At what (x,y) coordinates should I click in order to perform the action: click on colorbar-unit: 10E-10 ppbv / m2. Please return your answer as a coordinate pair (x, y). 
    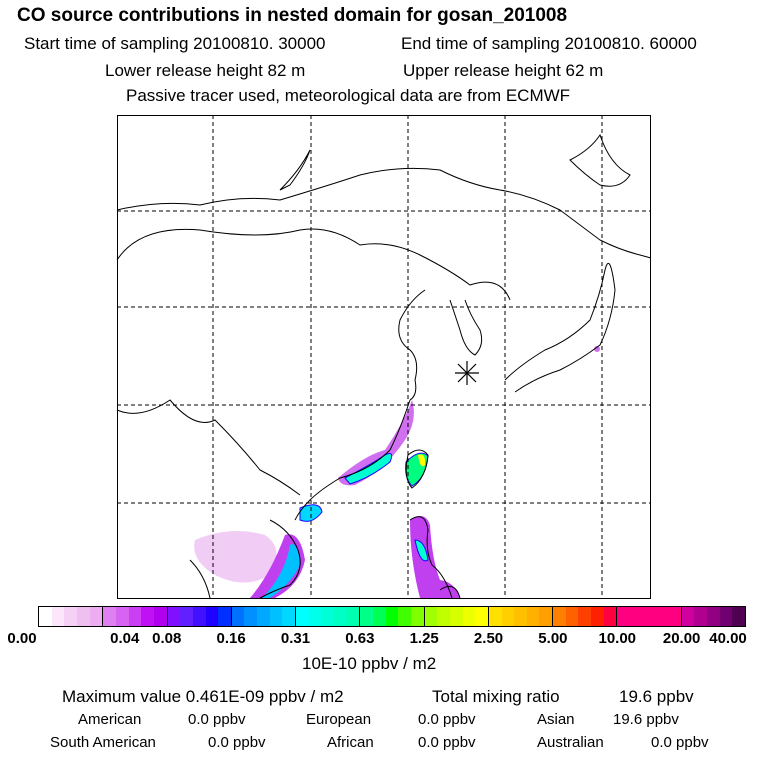
    Looking at the image, I should click on (369, 663).